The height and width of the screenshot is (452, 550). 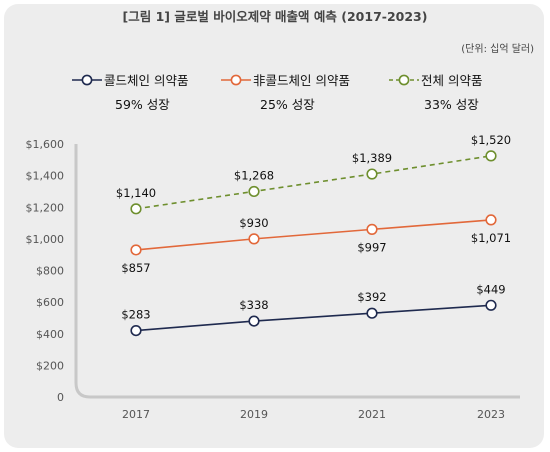 I want to click on data-label: $283, so click(x=135, y=315).